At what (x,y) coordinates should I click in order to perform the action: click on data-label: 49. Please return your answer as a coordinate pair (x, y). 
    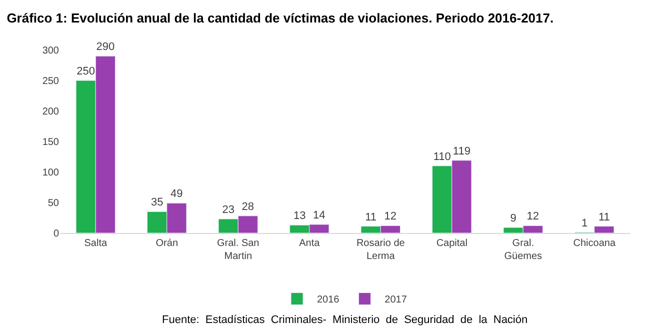
    Looking at the image, I should click on (176, 194).